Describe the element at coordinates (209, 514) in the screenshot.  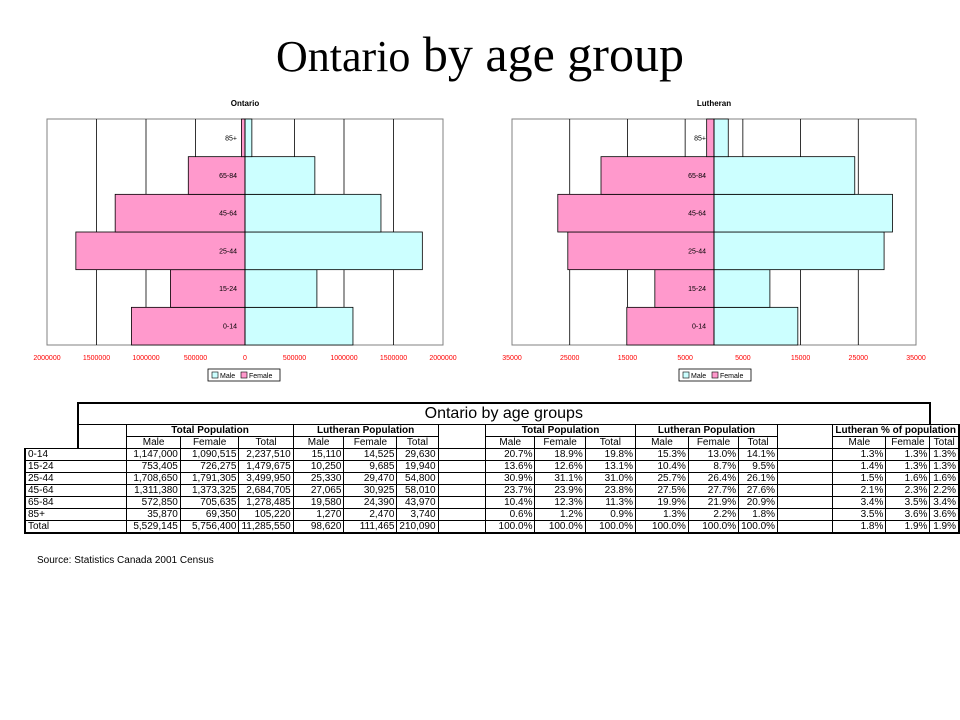
I see `table-cell: 69,350` at that location.